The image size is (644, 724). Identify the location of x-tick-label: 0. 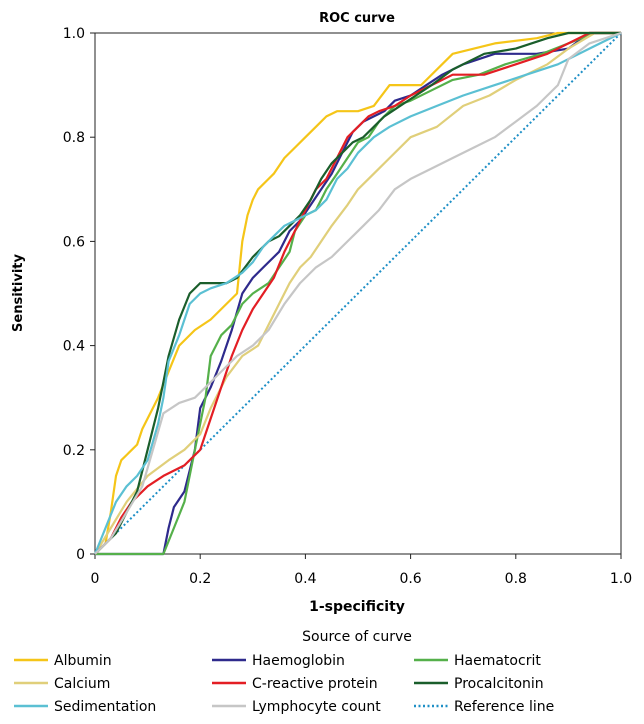
(95, 579).